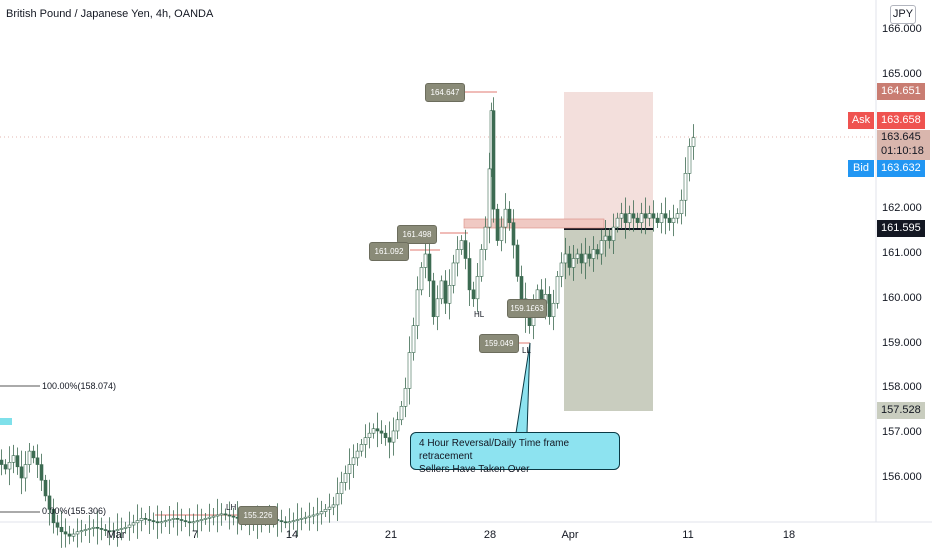  Describe the element at coordinates (901, 410) in the screenshot. I see `stop-price-tag: 157.528` at that location.